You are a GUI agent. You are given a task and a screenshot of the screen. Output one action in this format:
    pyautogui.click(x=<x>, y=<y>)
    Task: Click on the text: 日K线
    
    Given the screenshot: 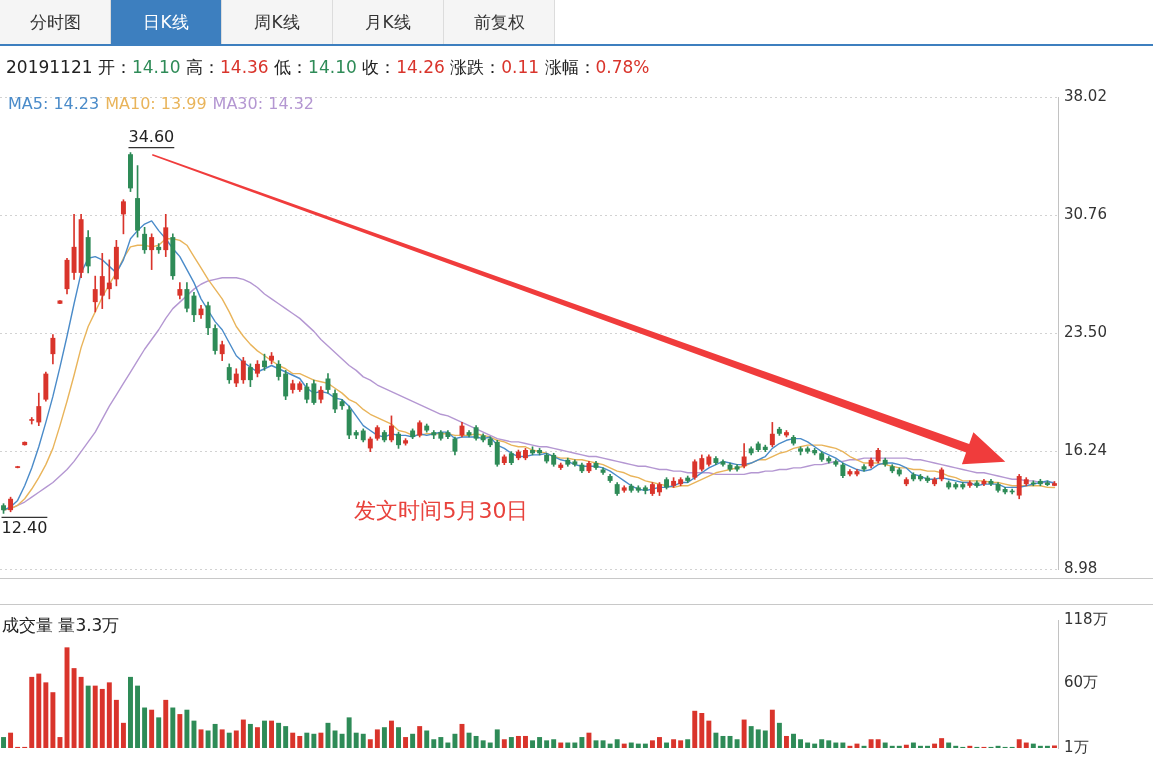 What is the action you would take?
    pyautogui.click(x=166, y=22)
    